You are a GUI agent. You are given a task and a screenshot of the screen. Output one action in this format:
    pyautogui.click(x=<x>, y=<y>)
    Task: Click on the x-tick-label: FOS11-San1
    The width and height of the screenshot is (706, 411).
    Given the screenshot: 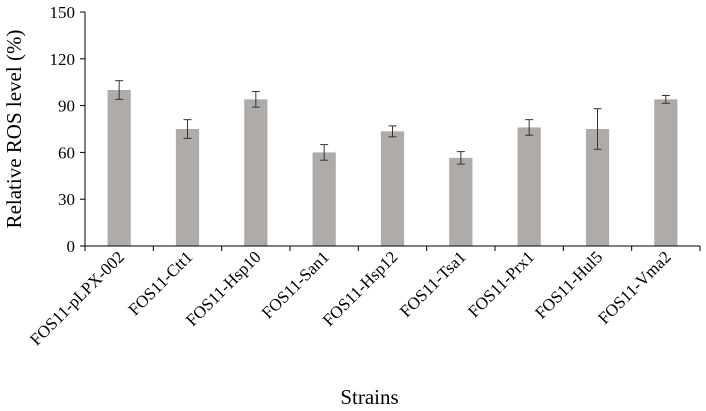 What is the action you would take?
    pyautogui.click(x=295, y=284)
    